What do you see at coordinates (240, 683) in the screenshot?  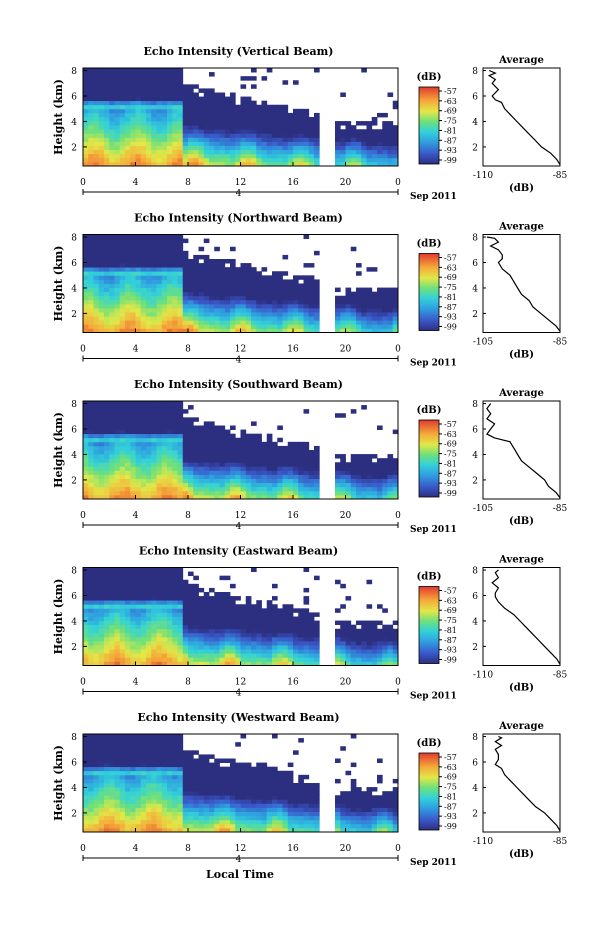 I see `x-tick-label: 12` at bounding box center [240, 683].